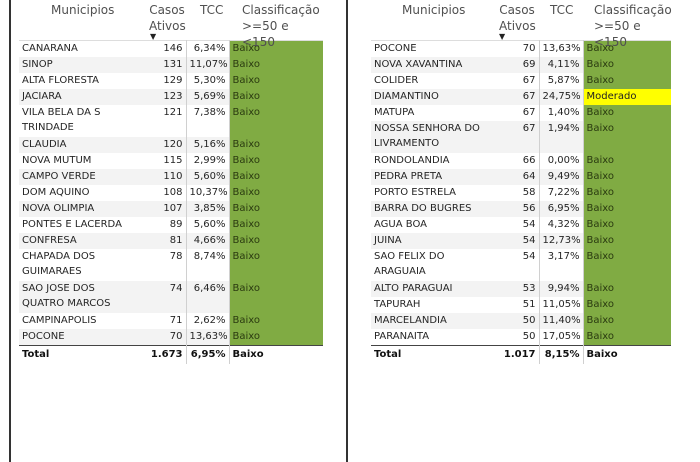  I want to click on table-row: BARRA DO BUGRES 56 6,95% Baixo, so click(521, 209).